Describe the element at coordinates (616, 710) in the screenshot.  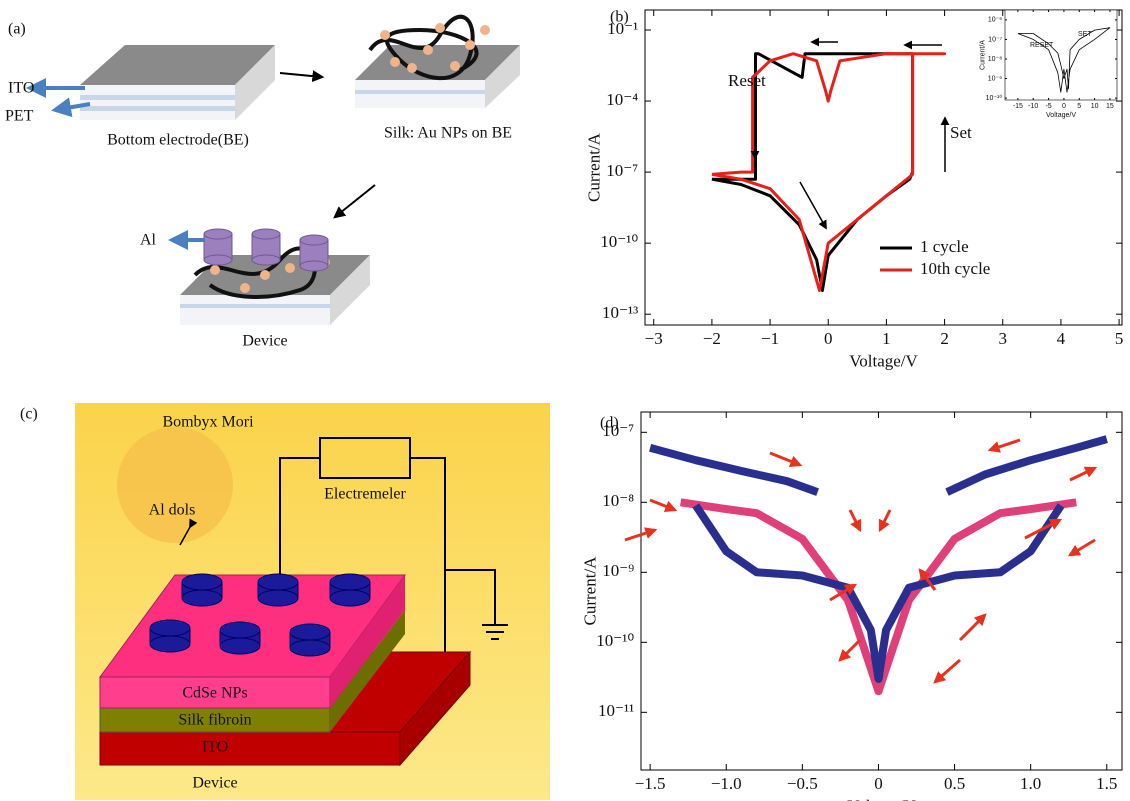
I see `y-tick-label: 10⁻¹¹` at that location.